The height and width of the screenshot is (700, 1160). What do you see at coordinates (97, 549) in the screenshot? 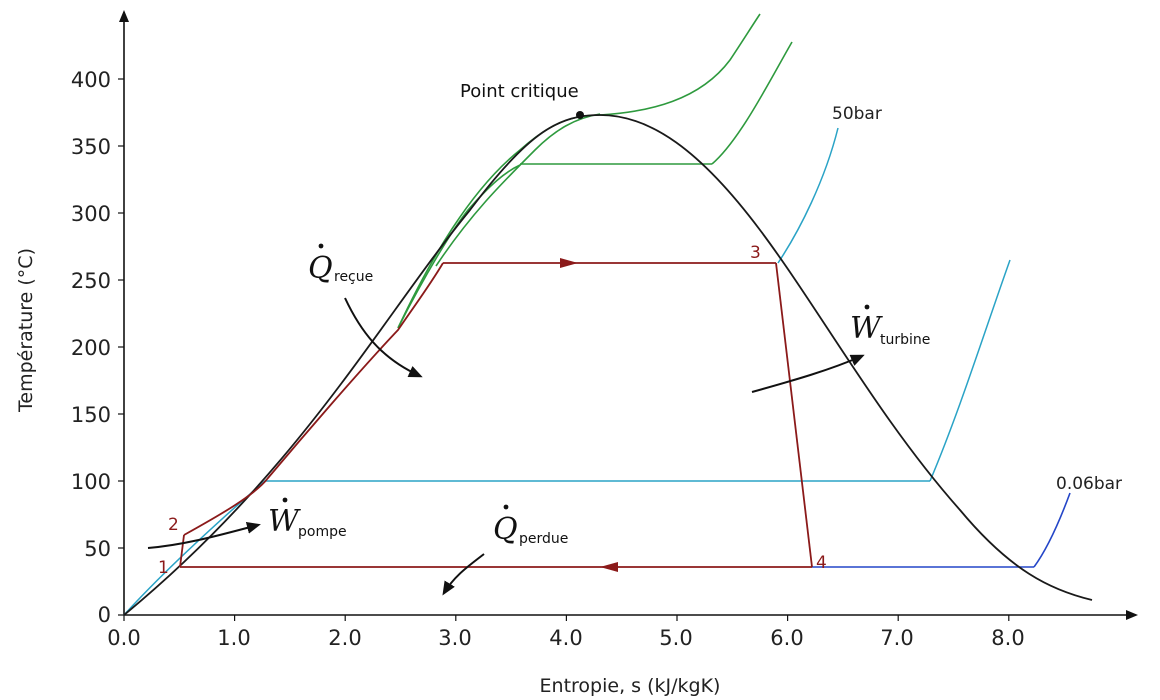
I see `y-tick-label: 50` at bounding box center [97, 549].